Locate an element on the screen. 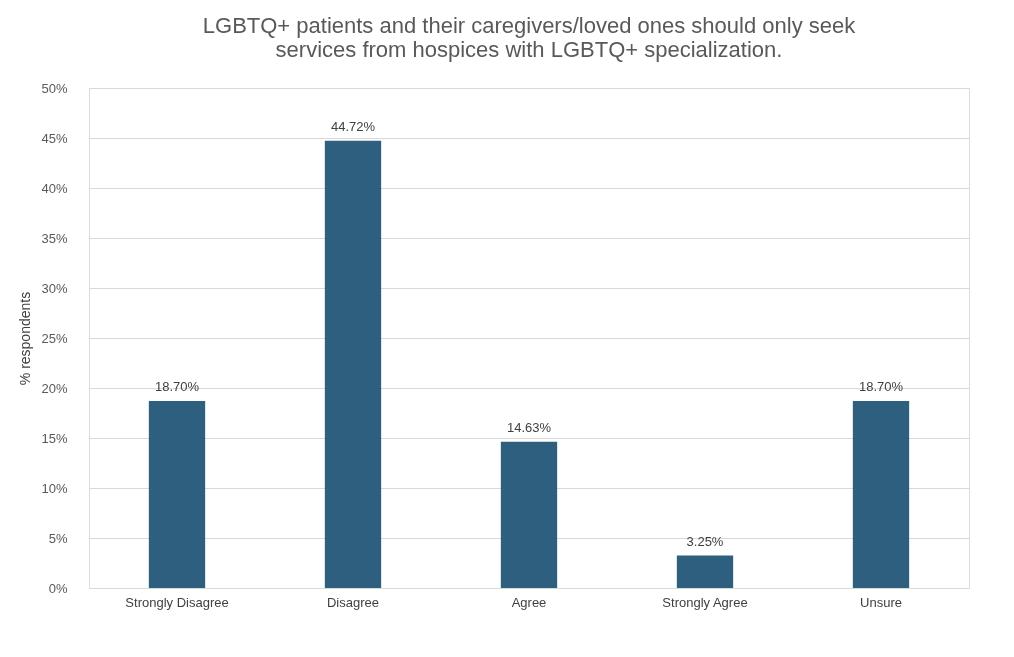 The width and height of the screenshot is (1014, 657). y-tick-label: 30% is located at coordinates (54, 288).